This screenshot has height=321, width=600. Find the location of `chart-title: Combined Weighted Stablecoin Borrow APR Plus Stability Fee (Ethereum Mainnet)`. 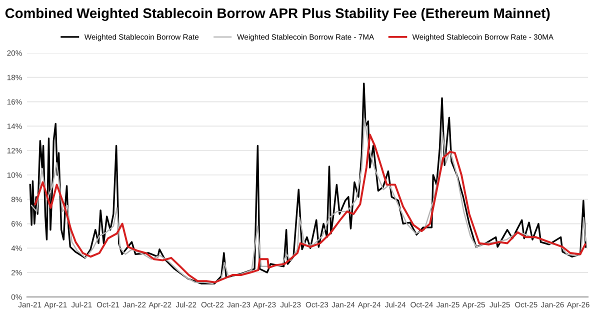

chart-title: Combined Weighted Stablecoin Borrow APR Plus Stability Fee (Ethereum Mainnet) is located at coordinates (277, 14).